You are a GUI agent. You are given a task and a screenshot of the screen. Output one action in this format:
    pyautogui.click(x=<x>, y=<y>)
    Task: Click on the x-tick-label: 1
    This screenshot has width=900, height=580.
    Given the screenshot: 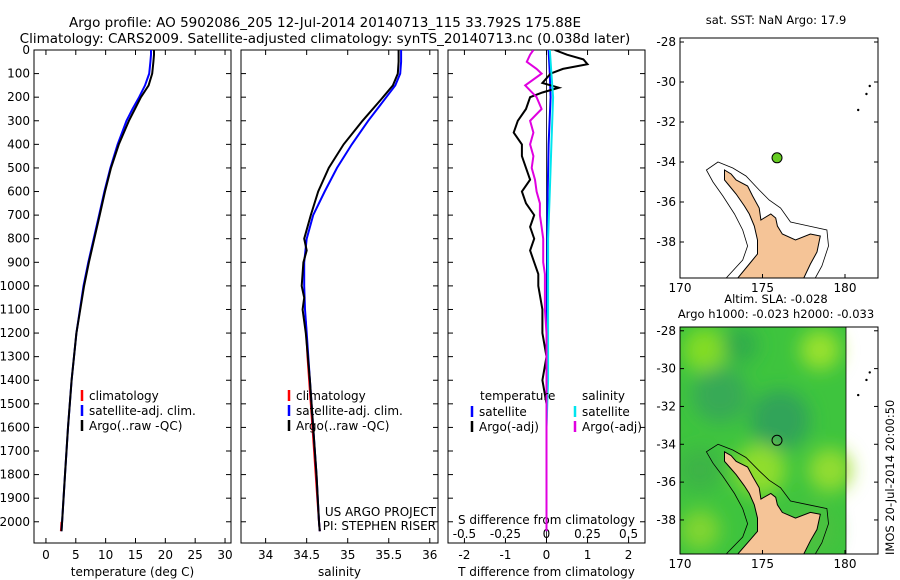 What is the action you would take?
    pyautogui.click(x=588, y=555)
    